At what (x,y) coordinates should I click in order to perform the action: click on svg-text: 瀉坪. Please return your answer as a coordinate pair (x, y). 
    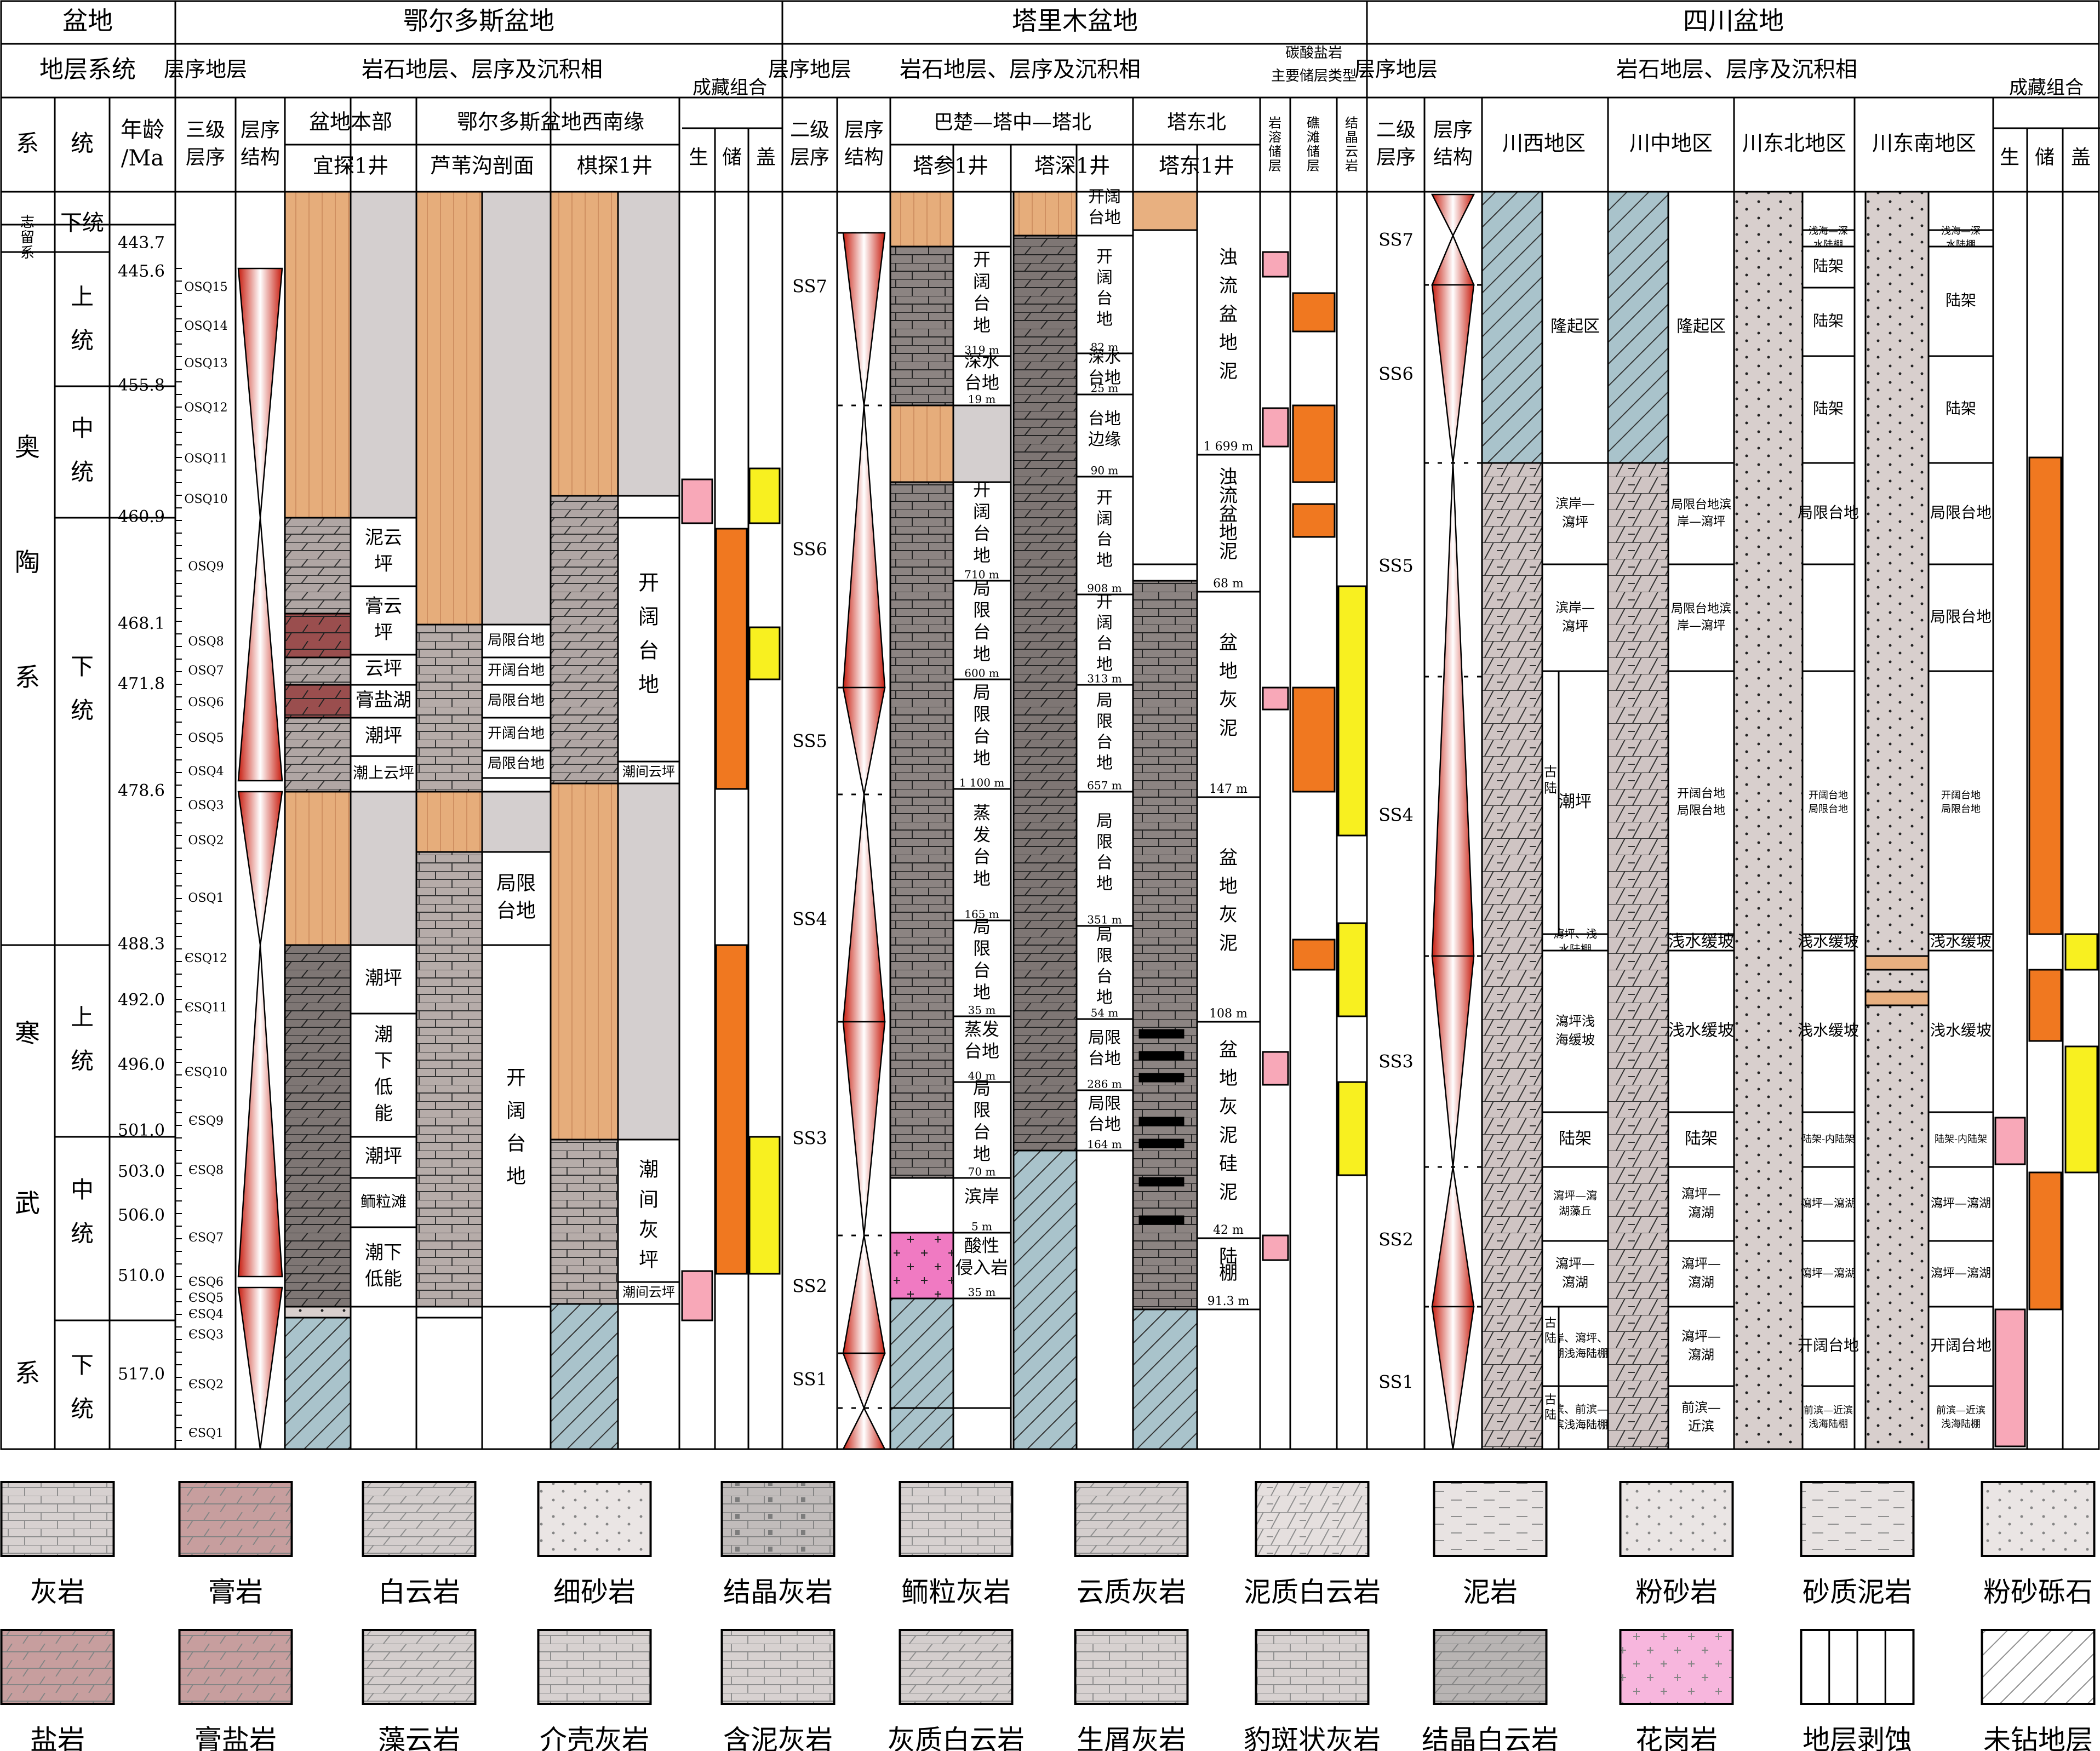
    Looking at the image, I should click on (1575, 522).